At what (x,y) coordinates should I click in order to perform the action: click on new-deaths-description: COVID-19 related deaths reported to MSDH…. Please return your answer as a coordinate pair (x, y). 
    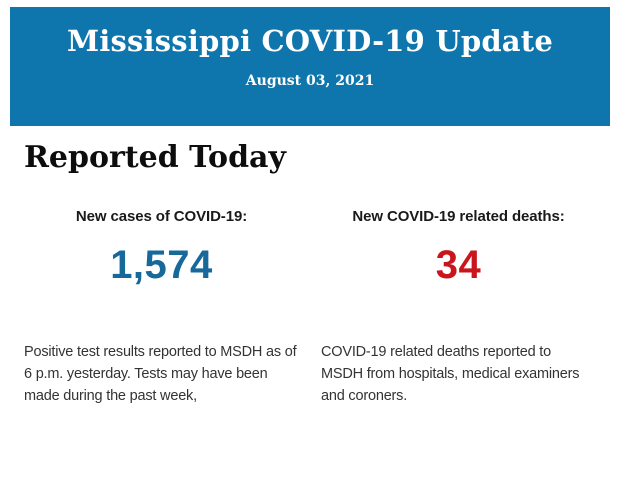
    Looking at the image, I should click on (450, 374).